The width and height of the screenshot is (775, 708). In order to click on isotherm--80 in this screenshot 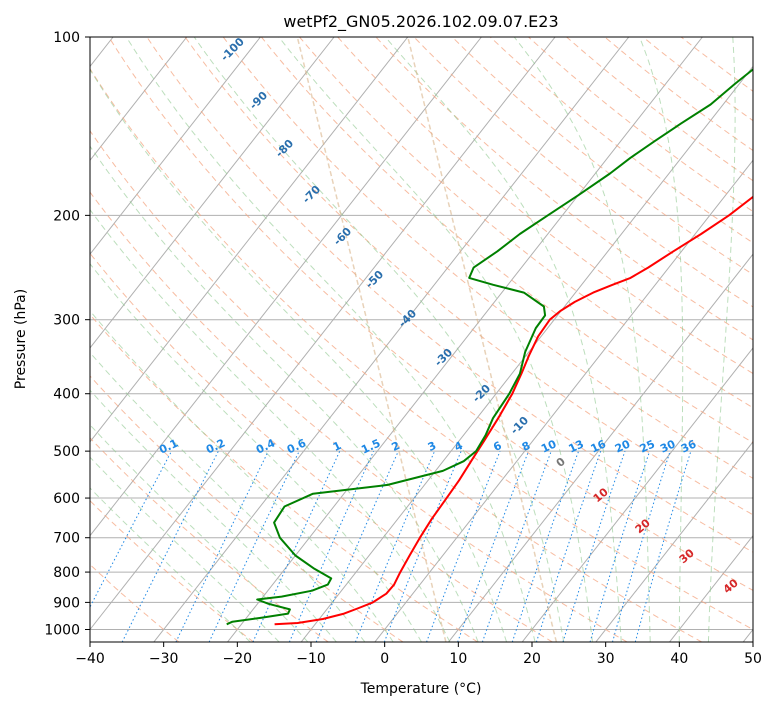, I will do `click(175, 146)`.